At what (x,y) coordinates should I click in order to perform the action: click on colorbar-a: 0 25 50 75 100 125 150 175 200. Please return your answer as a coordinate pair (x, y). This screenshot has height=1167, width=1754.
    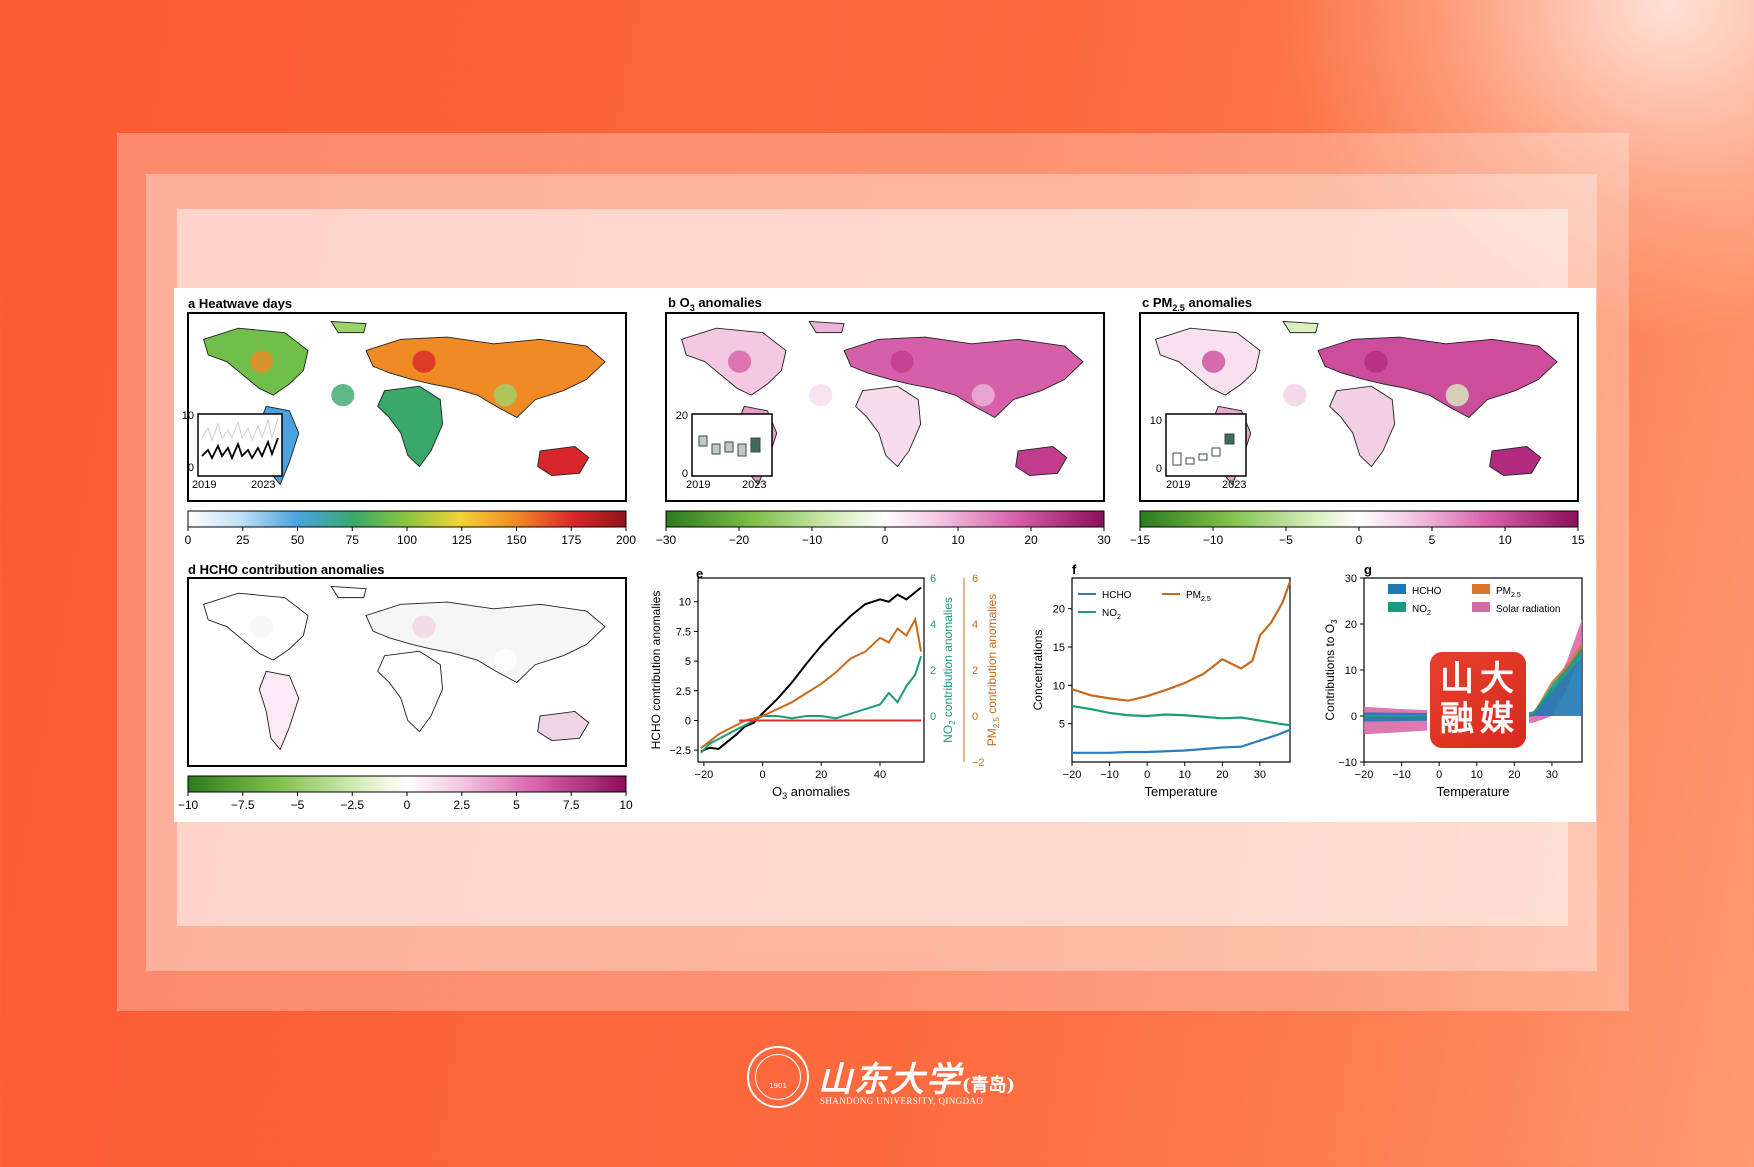
    Looking at the image, I should click on (410, 528).